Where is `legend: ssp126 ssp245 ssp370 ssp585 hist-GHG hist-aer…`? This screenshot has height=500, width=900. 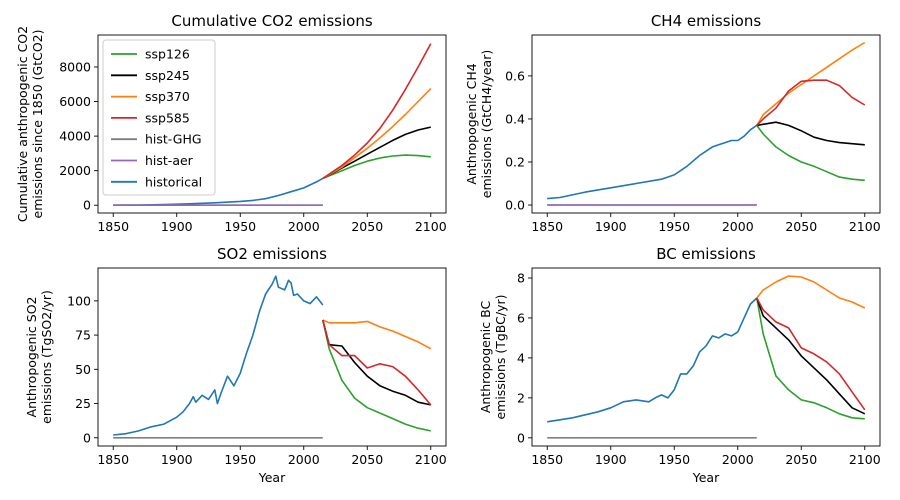
legend: ssp126 ssp245 ssp370 ssp585 hist-GHG hist-aer… is located at coordinates (159, 117).